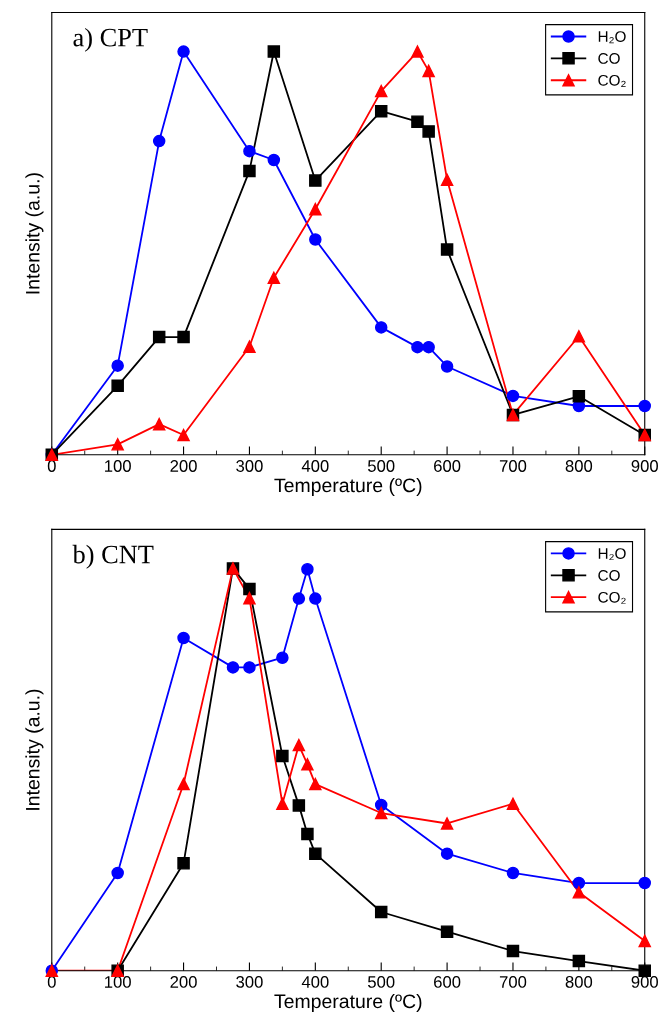  What do you see at coordinates (110, 39) in the screenshot?
I see `chart-title: a) CPT` at bounding box center [110, 39].